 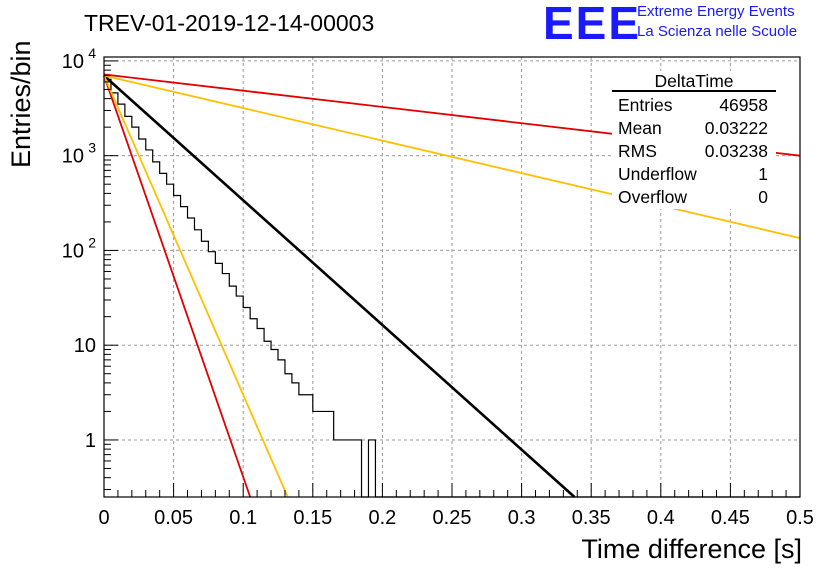 I want to click on stats-value: 46958, so click(x=743, y=105).